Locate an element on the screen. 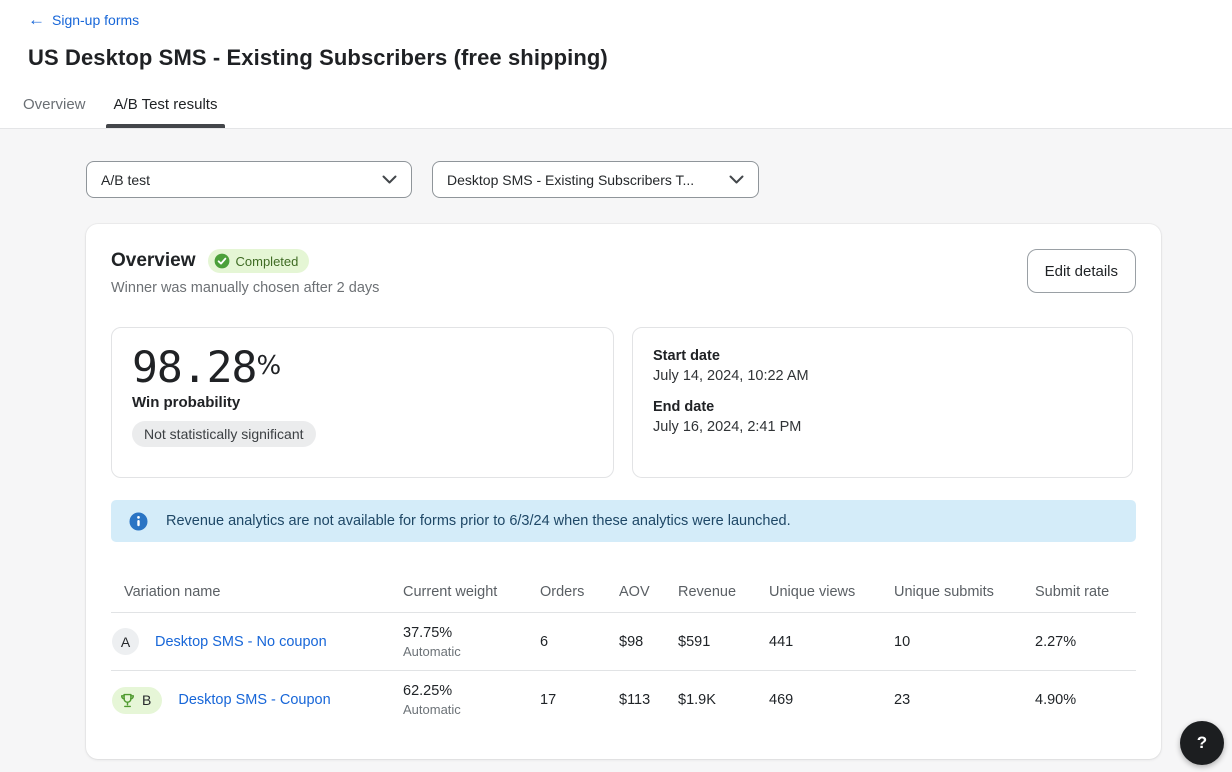  tab-ab-test-results: A/B Test results is located at coordinates (165, 112).